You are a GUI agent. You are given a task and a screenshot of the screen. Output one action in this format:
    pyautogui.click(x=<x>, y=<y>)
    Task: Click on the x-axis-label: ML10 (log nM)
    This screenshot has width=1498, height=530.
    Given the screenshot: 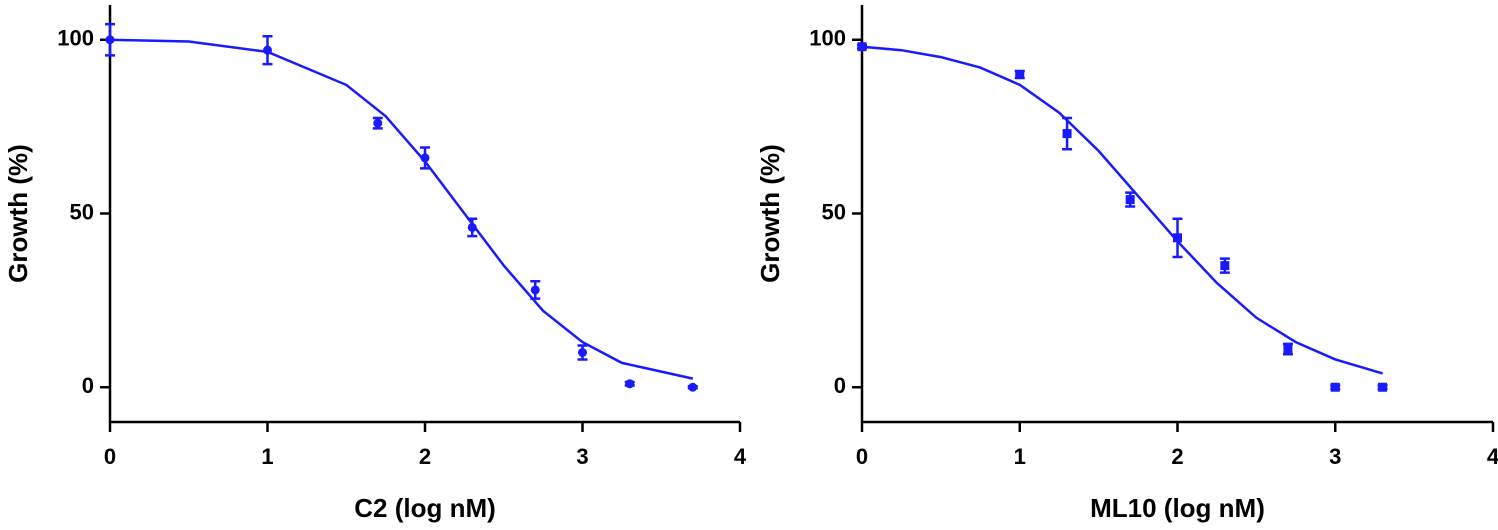 What is the action you would take?
    pyautogui.click(x=1177, y=508)
    